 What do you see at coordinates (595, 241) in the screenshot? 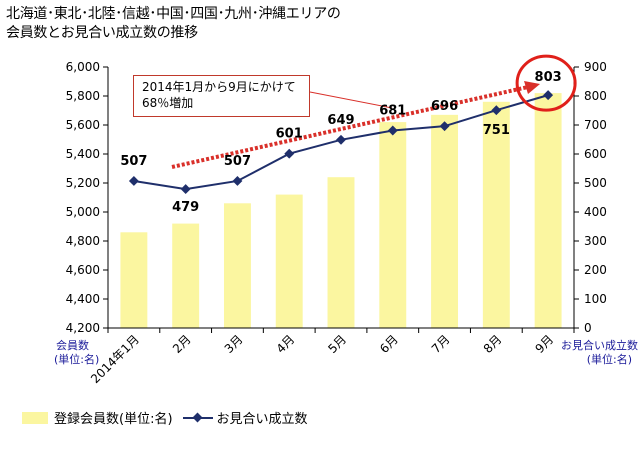
I see `y-right-tick-label: 300` at bounding box center [595, 241].